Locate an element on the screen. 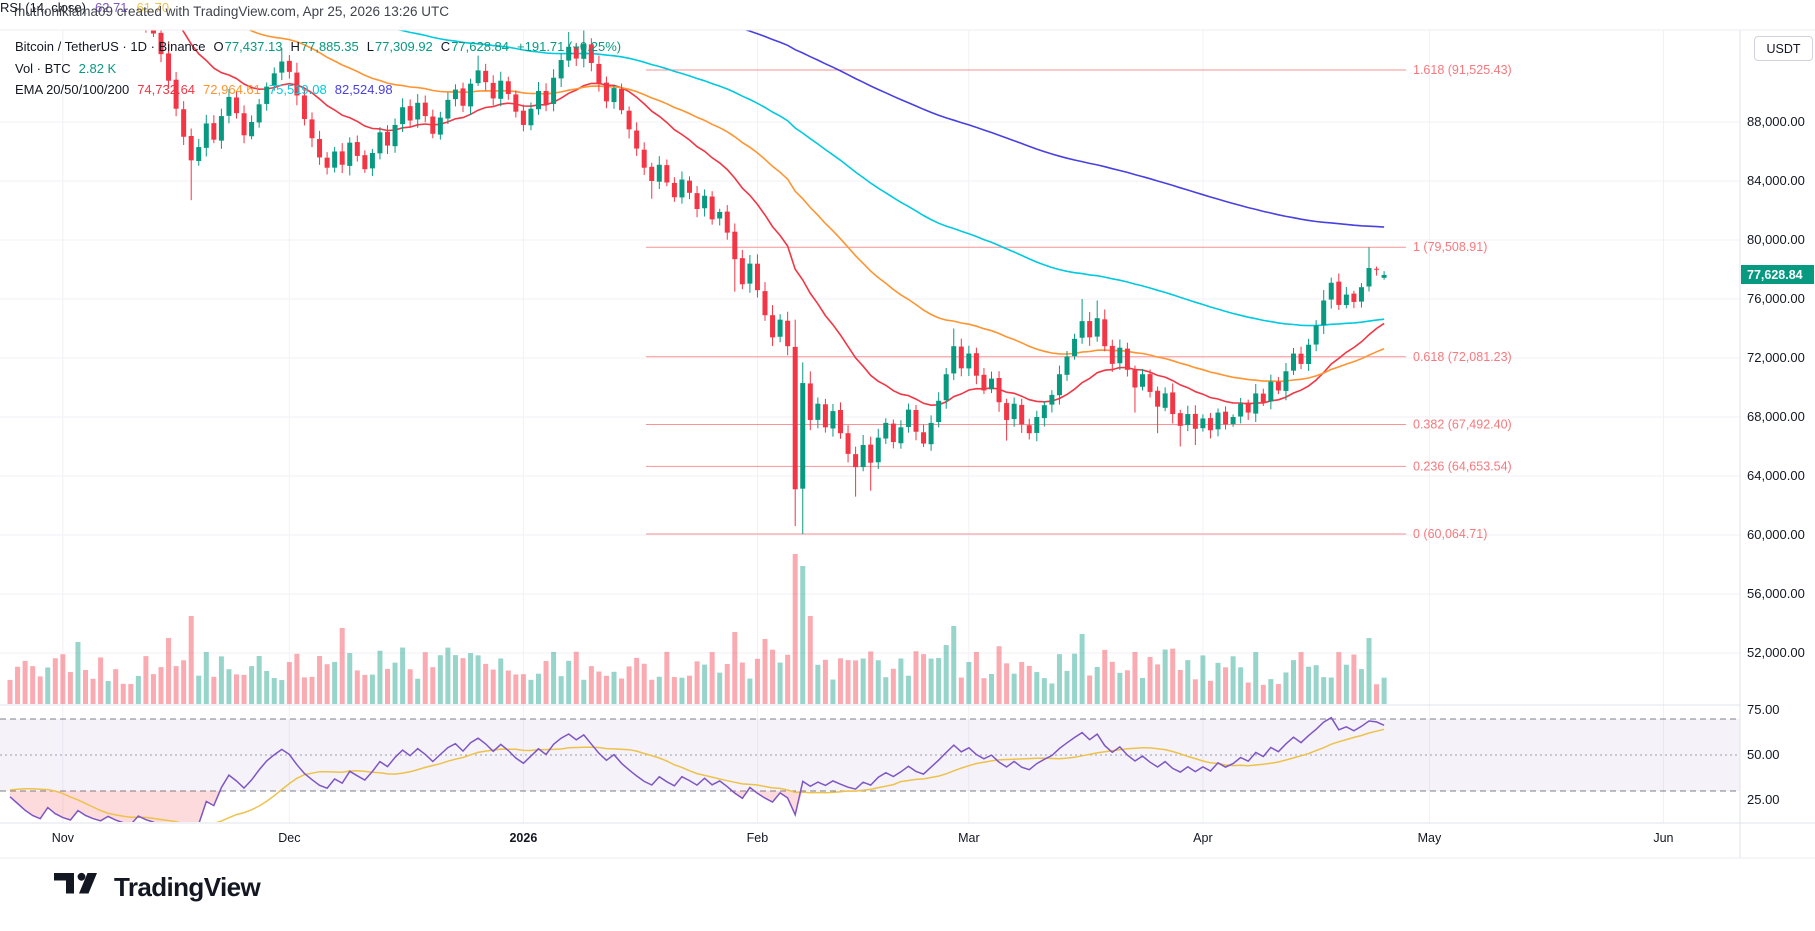 The width and height of the screenshot is (1815, 931). time-axis is located at coordinates (870, 840).